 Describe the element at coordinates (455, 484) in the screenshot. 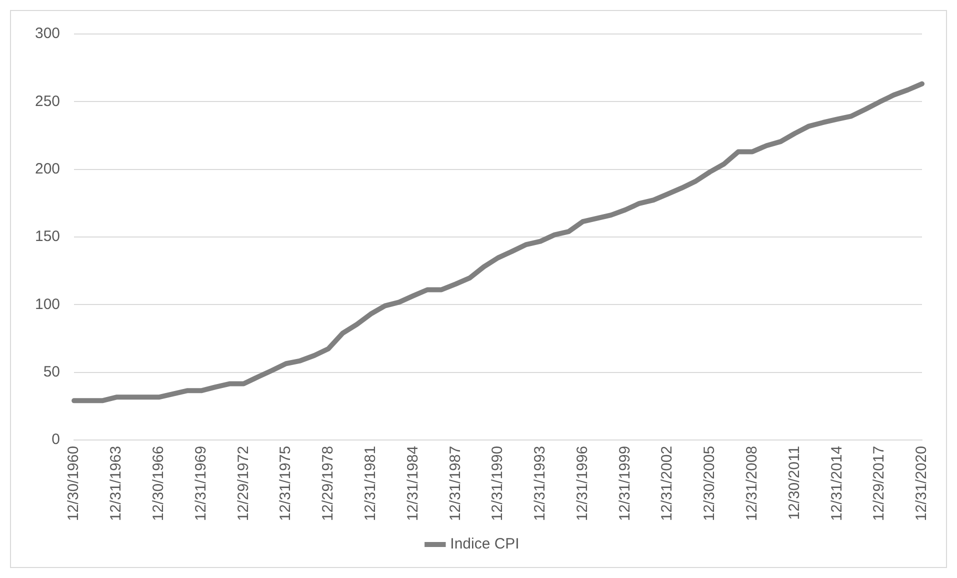

I see `x-tick-label: 12/31/1987` at that location.